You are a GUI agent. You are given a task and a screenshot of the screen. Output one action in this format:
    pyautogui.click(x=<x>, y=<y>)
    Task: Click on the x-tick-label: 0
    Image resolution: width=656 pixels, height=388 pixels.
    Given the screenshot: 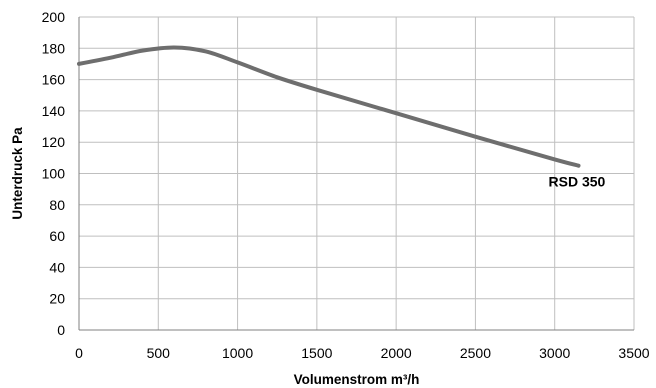 What is the action you would take?
    pyautogui.click(x=79, y=353)
    